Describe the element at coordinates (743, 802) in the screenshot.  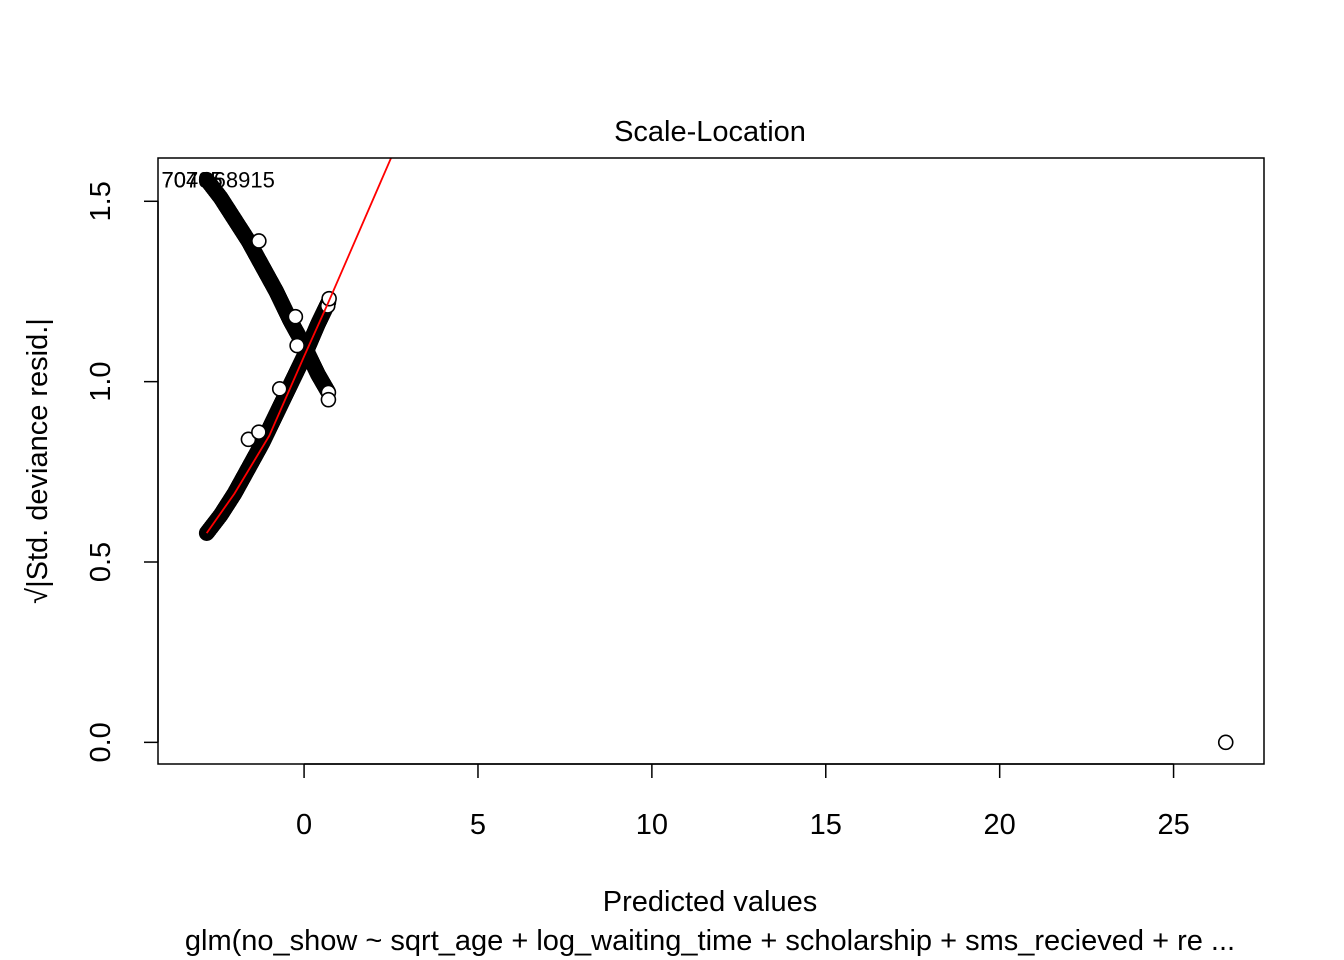
I see `x-axis: 0 5 10 15 20 25` at that location.